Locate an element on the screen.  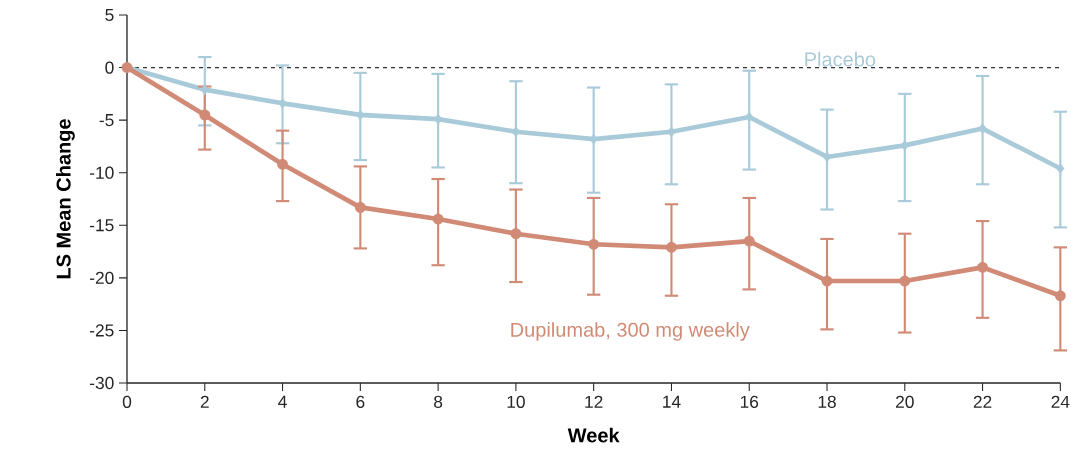
x-tick-label: 0 is located at coordinates (127, 401).